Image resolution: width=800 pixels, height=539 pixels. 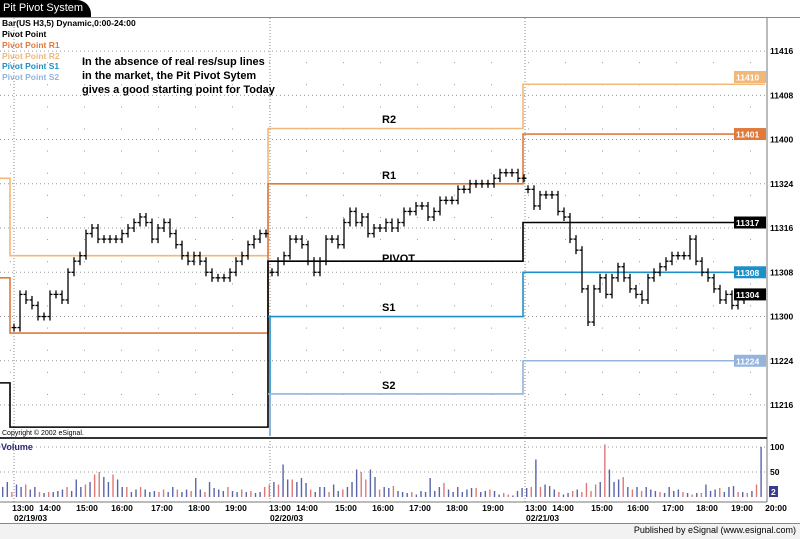 What do you see at coordinates (747, 295) in the screenshot?
I see `value-tag-text: 11304` at bounding box center [747, 295].